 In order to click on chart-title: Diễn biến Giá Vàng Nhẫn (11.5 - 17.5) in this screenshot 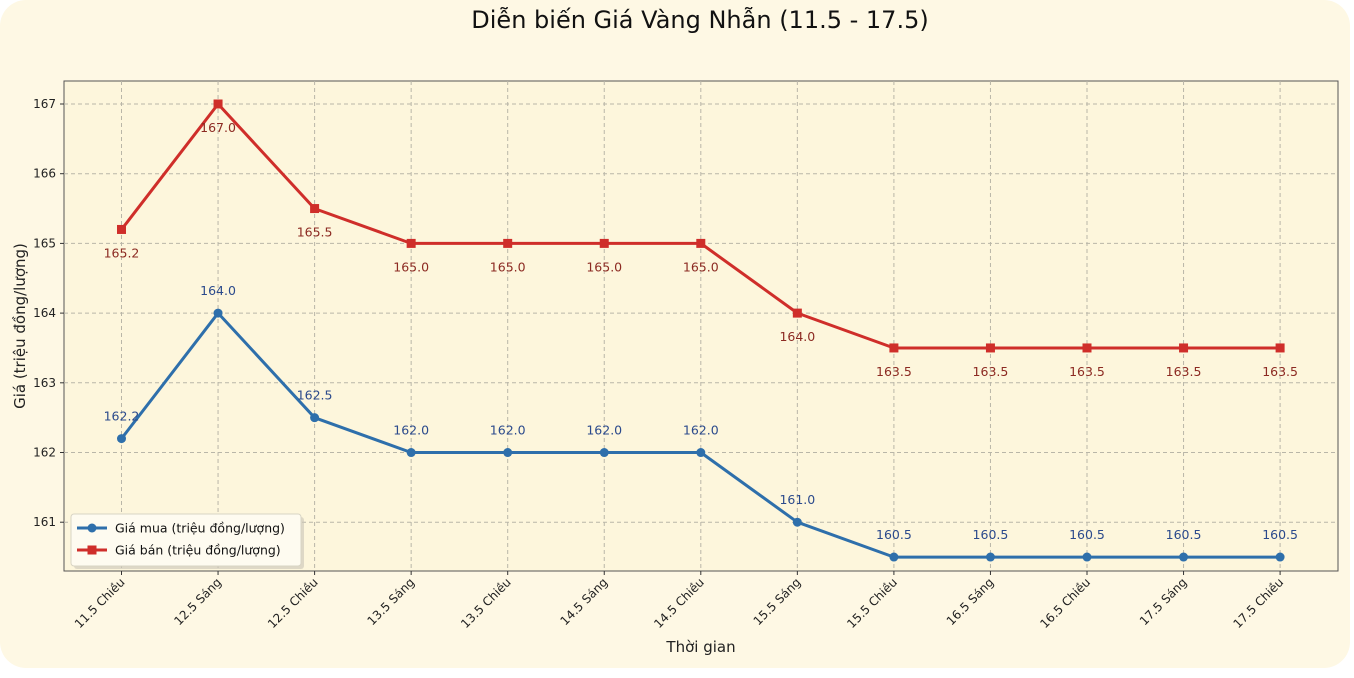, I will do `click(699, 19)`.